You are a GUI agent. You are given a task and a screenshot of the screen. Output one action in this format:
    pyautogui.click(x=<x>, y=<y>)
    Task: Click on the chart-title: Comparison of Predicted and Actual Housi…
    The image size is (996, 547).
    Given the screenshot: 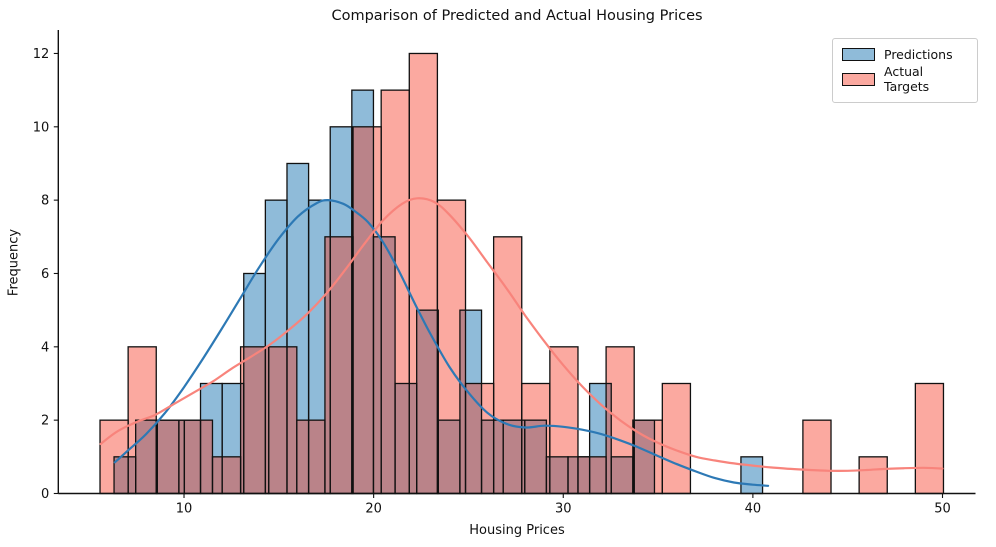 What is the action you would take?
    pyautogui.click(x=517, y=16)
    